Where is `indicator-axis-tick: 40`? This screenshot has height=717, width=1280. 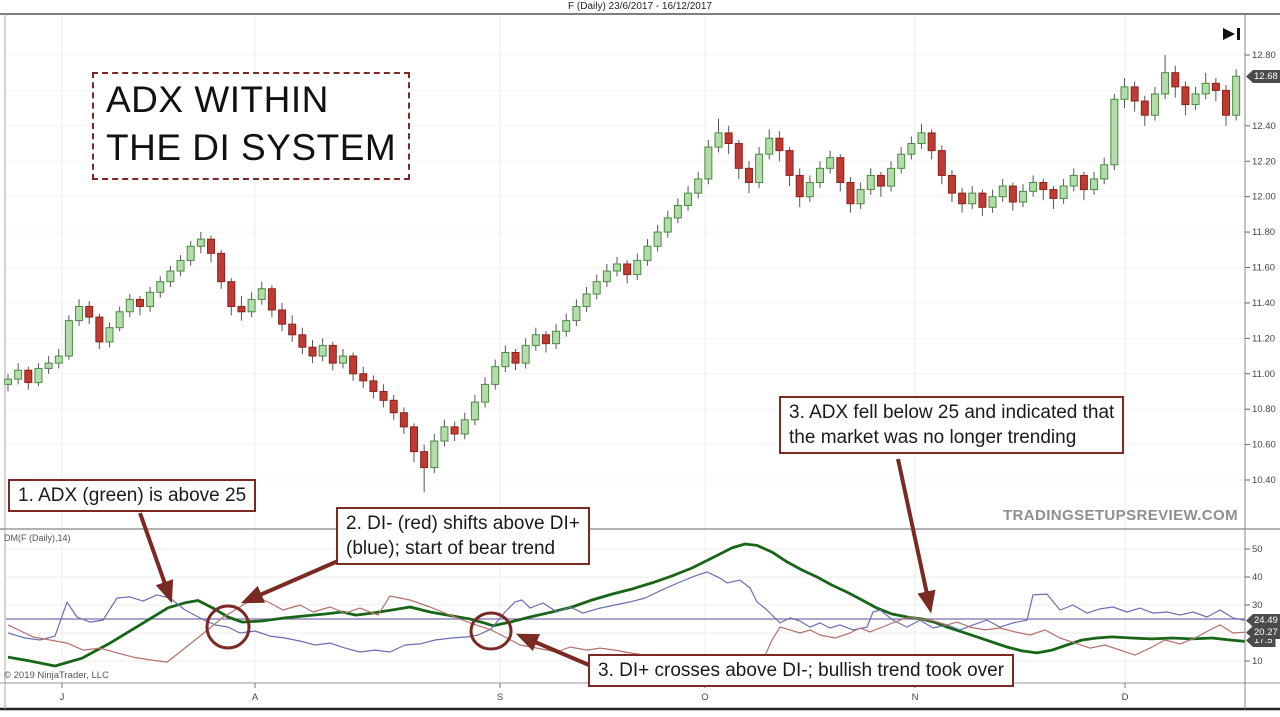
indicator-axis-tick: 40 is located at coordinates (1257, 577).